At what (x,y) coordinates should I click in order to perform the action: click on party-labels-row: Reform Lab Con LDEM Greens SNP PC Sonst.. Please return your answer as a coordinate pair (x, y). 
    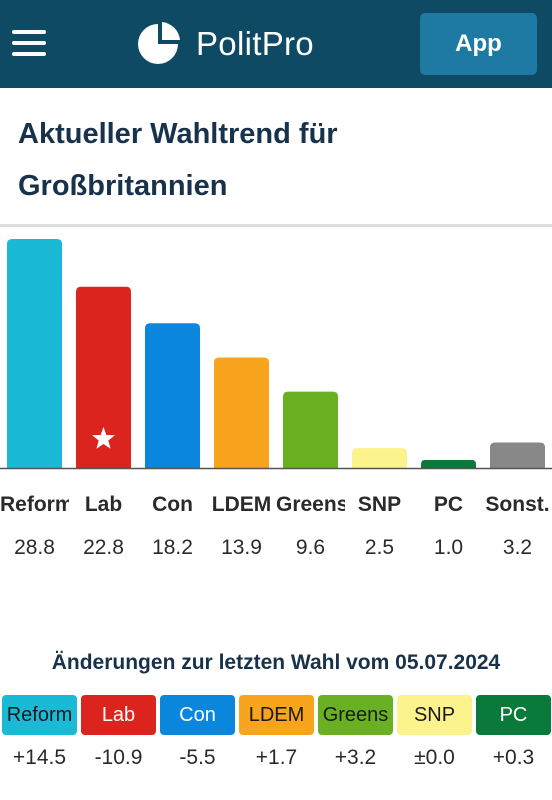
    Looking at the image, I should click on (276, 508).